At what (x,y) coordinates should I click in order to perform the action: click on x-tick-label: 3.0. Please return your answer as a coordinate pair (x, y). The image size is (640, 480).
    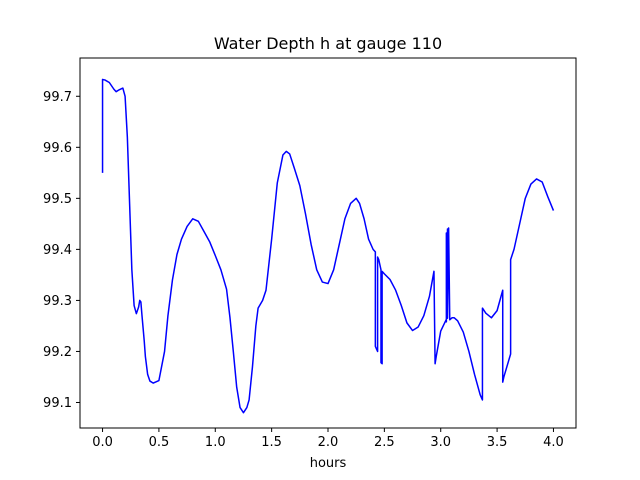
    Looking at the image, I should click on (440, 442).